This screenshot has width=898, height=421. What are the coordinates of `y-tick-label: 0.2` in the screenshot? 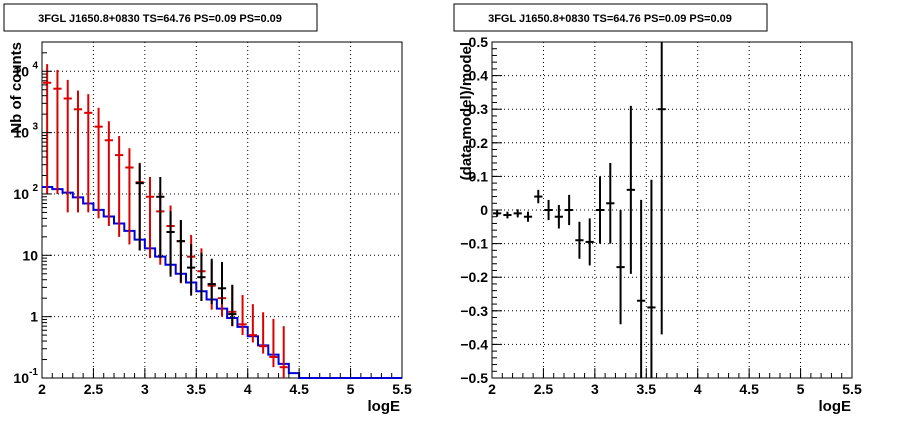 It's located at (479, 143).